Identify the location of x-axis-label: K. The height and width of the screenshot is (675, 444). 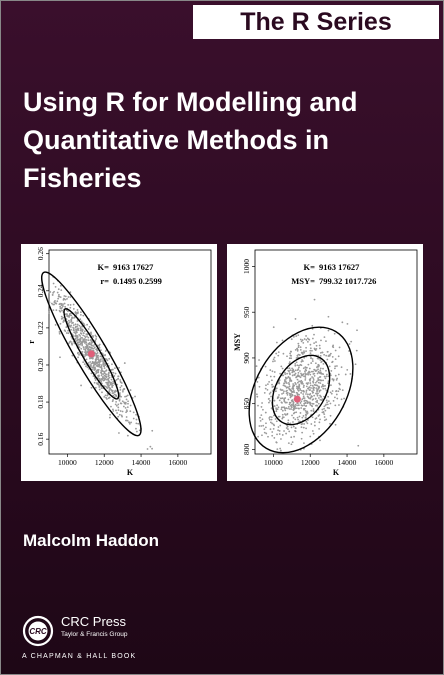
(336, 472).